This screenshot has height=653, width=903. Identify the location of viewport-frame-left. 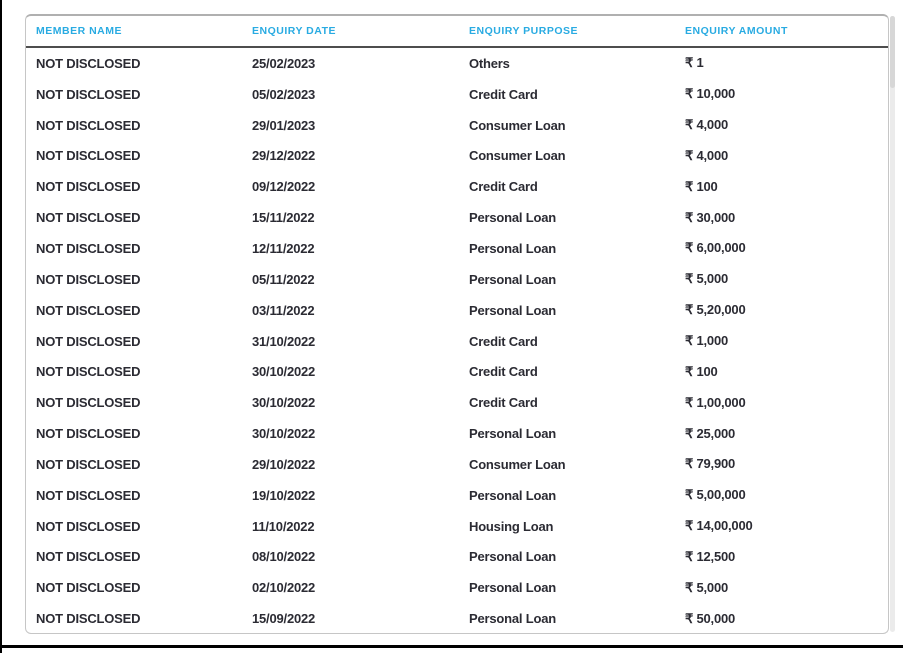
(1, 326).